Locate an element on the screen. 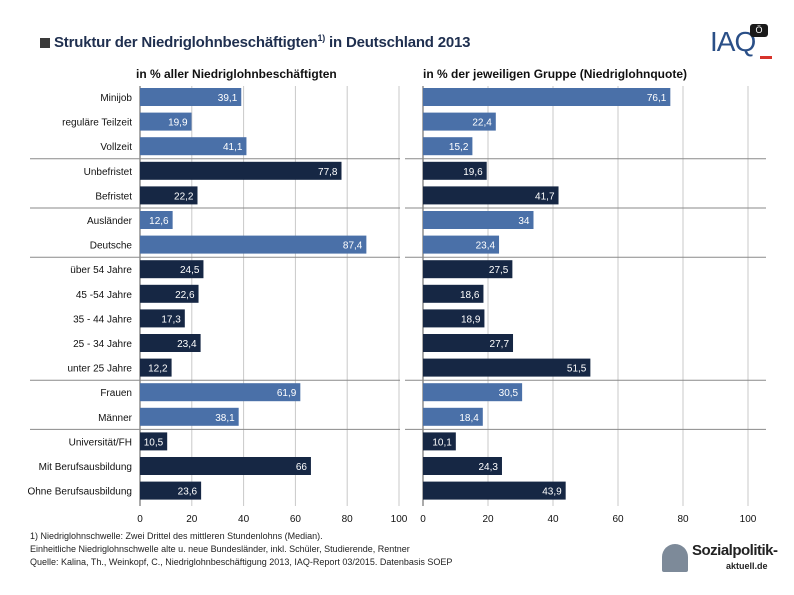 The height and width of the screenshot is (595, 794). bar-s1-frauen is located at coordinates (220, 392).